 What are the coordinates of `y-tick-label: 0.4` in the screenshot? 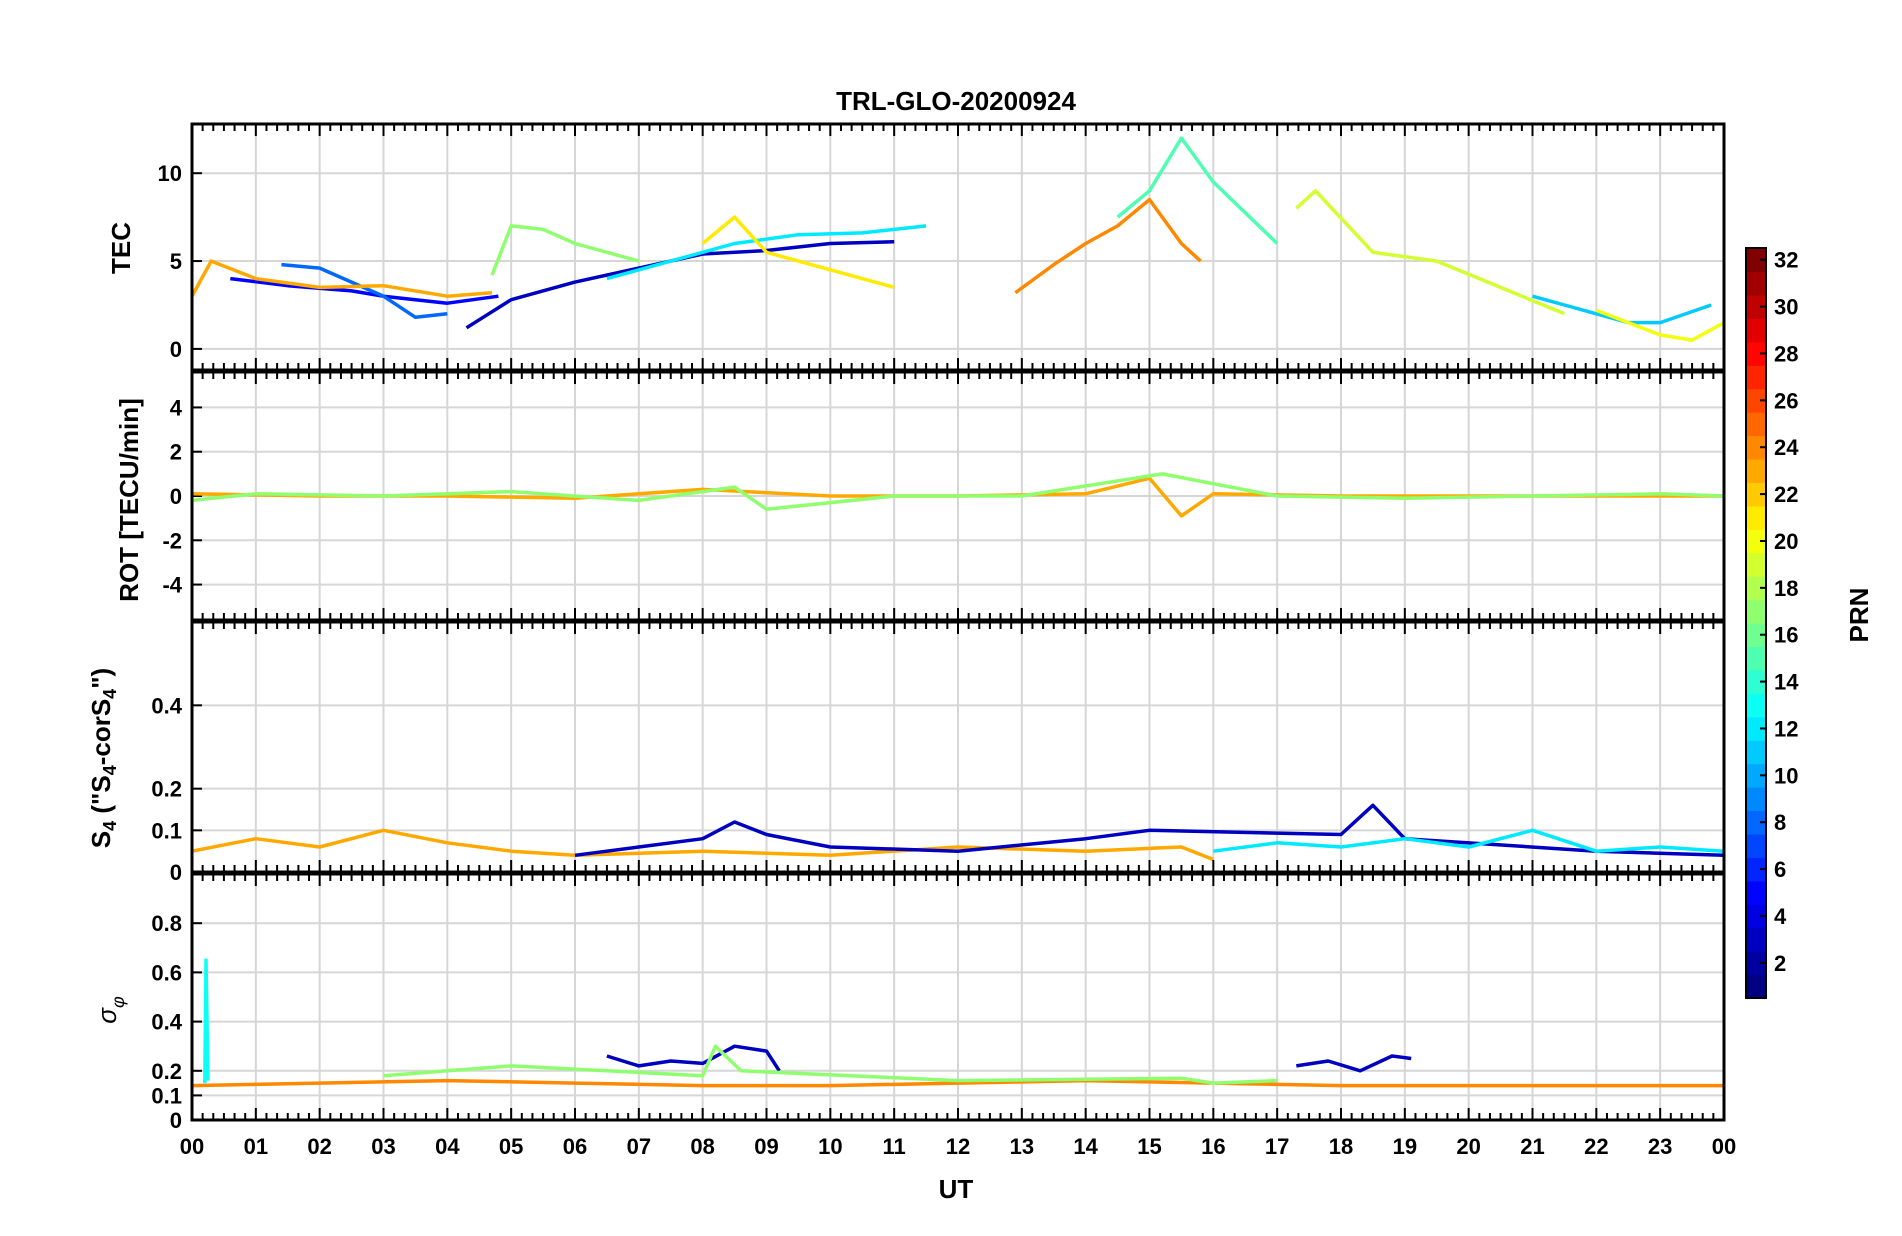 It's located at (166, 705).